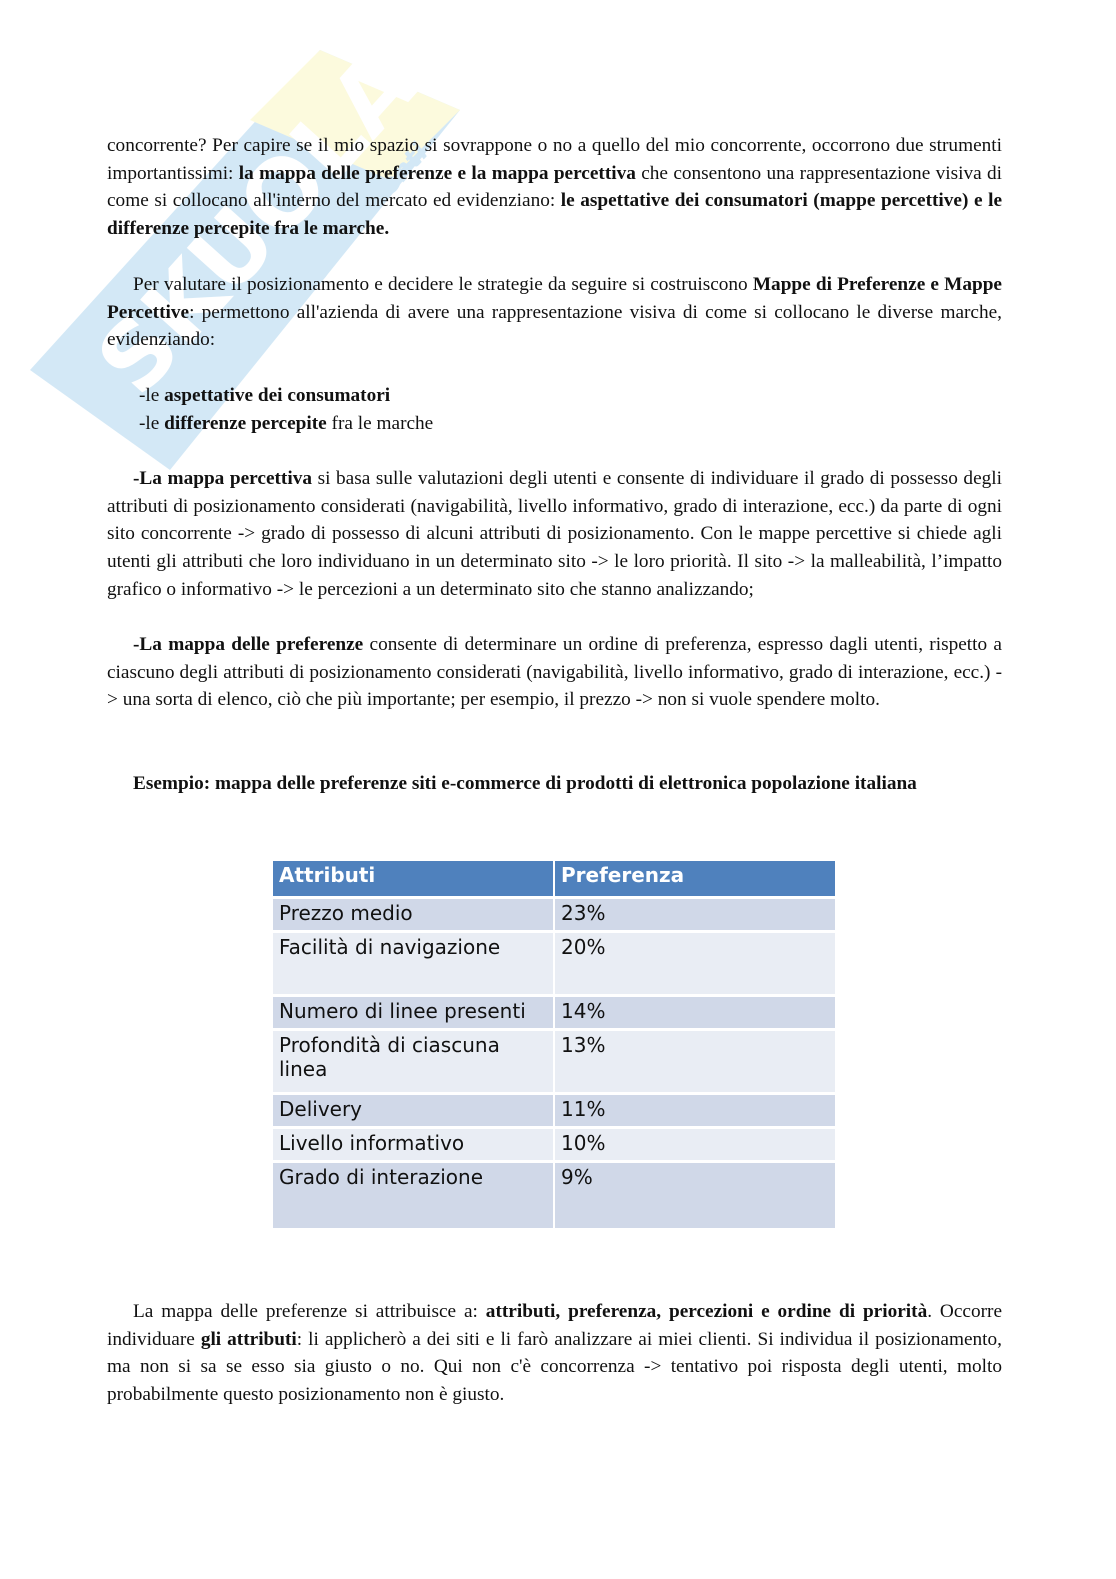  Describe the element at coordinates (694, 1194) in the screenshot. I see `cell-preference: 9%` at that location.